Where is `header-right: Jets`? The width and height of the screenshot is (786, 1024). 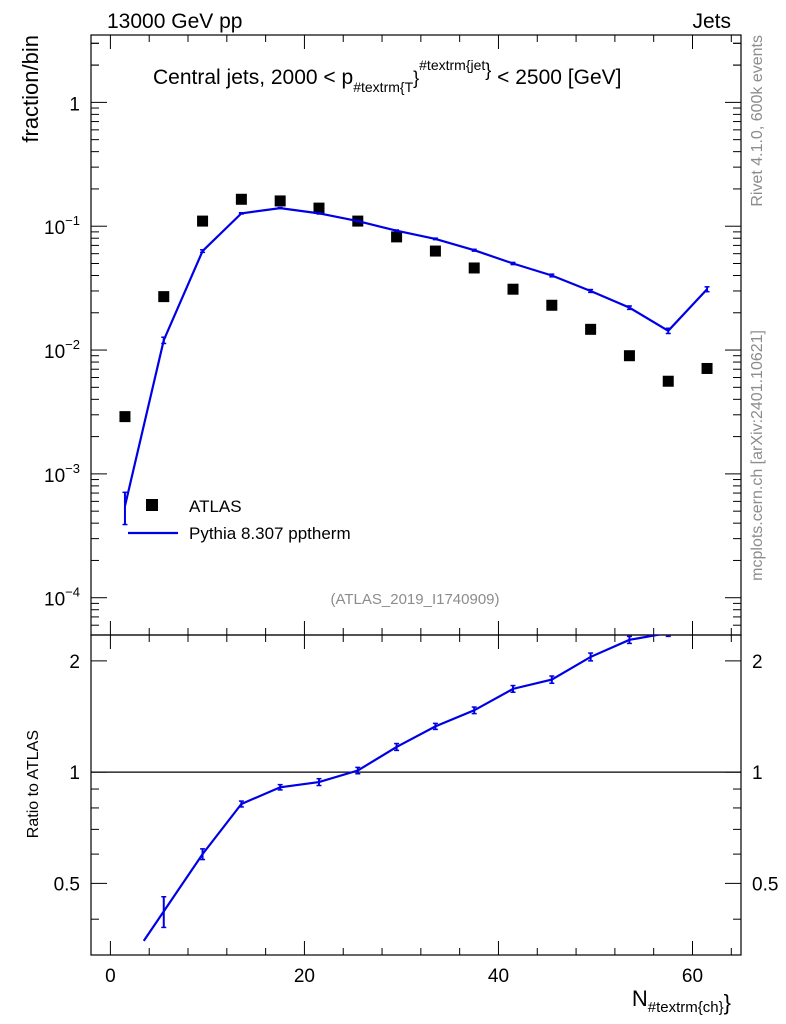 header-right: Jets is located at coordinates (711, 21).